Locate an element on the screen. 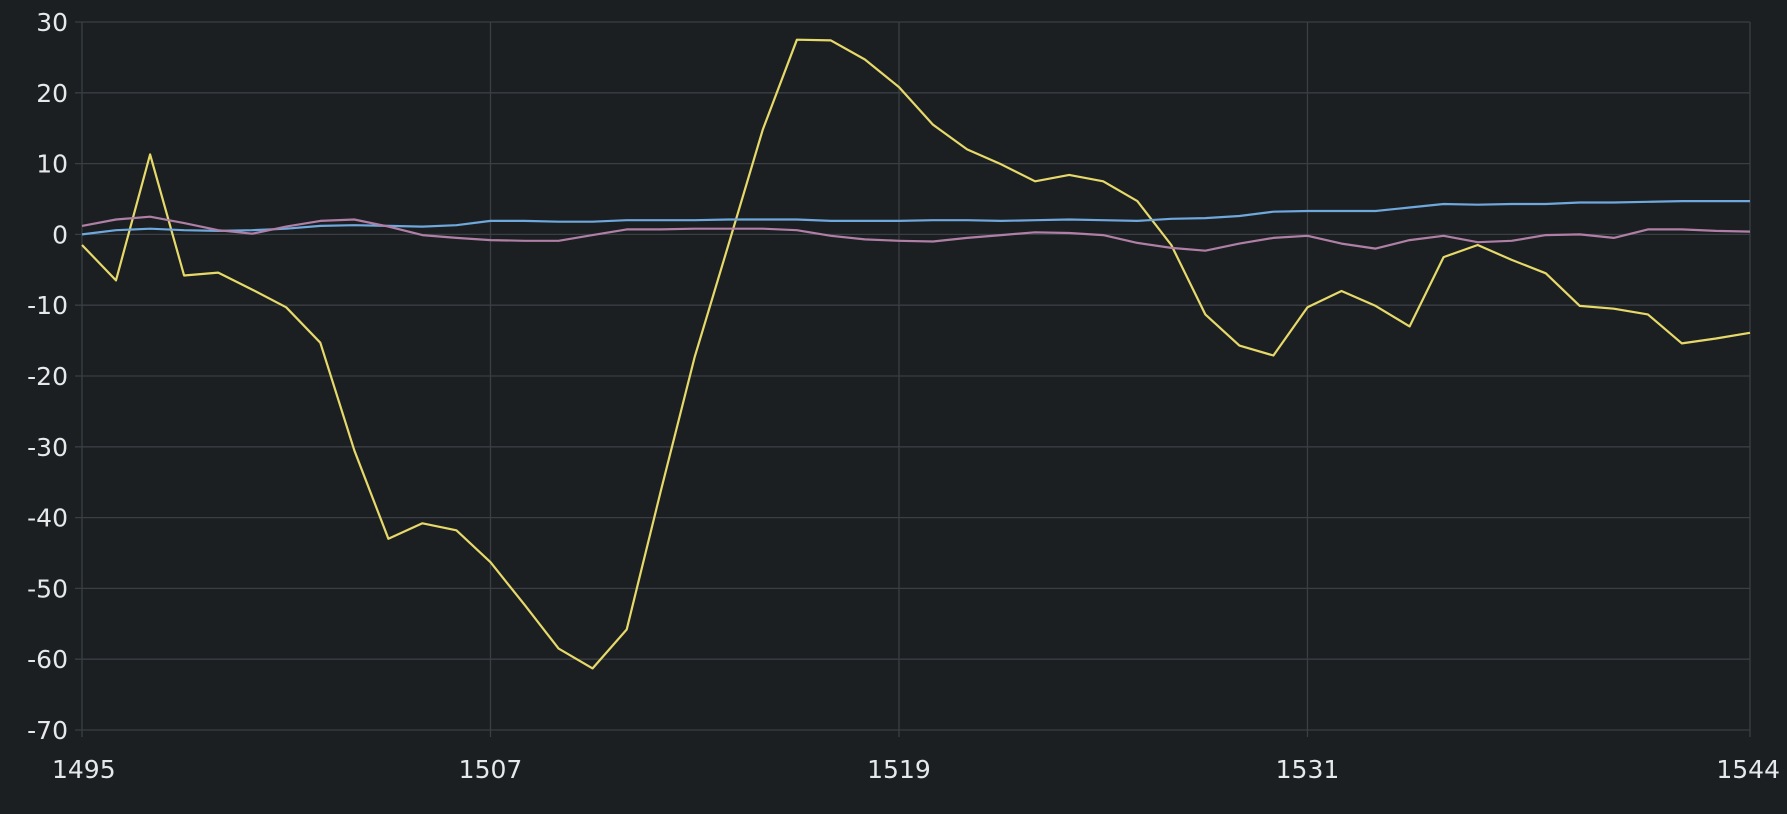 The image size is (1787, 814). x-tick-label: 1544 is located at coordinates (1748, 769).